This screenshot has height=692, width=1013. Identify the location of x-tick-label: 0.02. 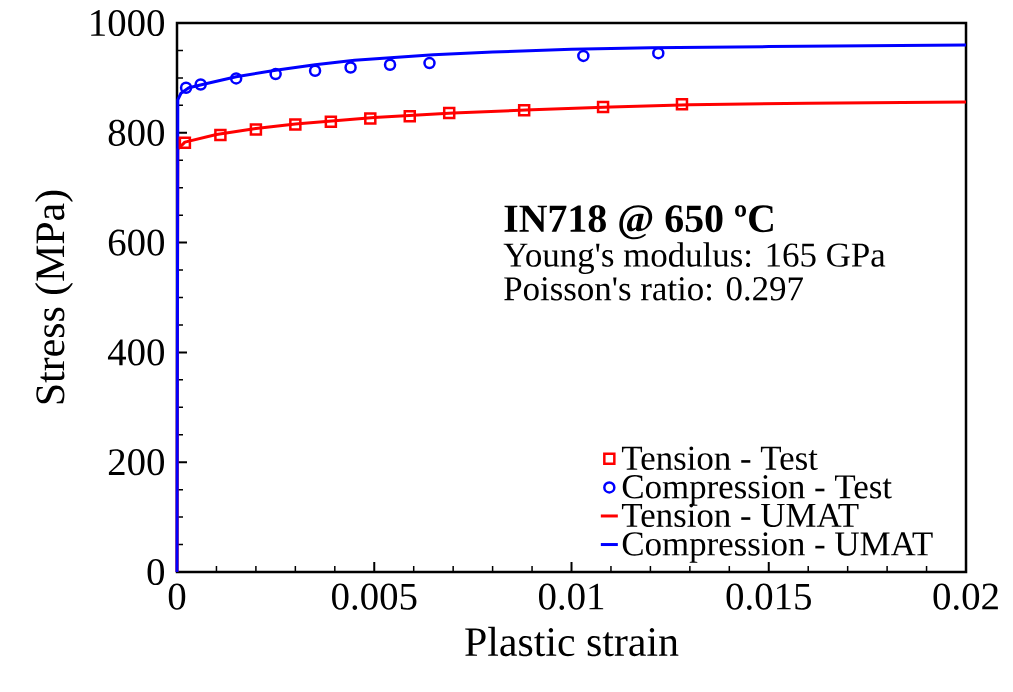
(965, 596).